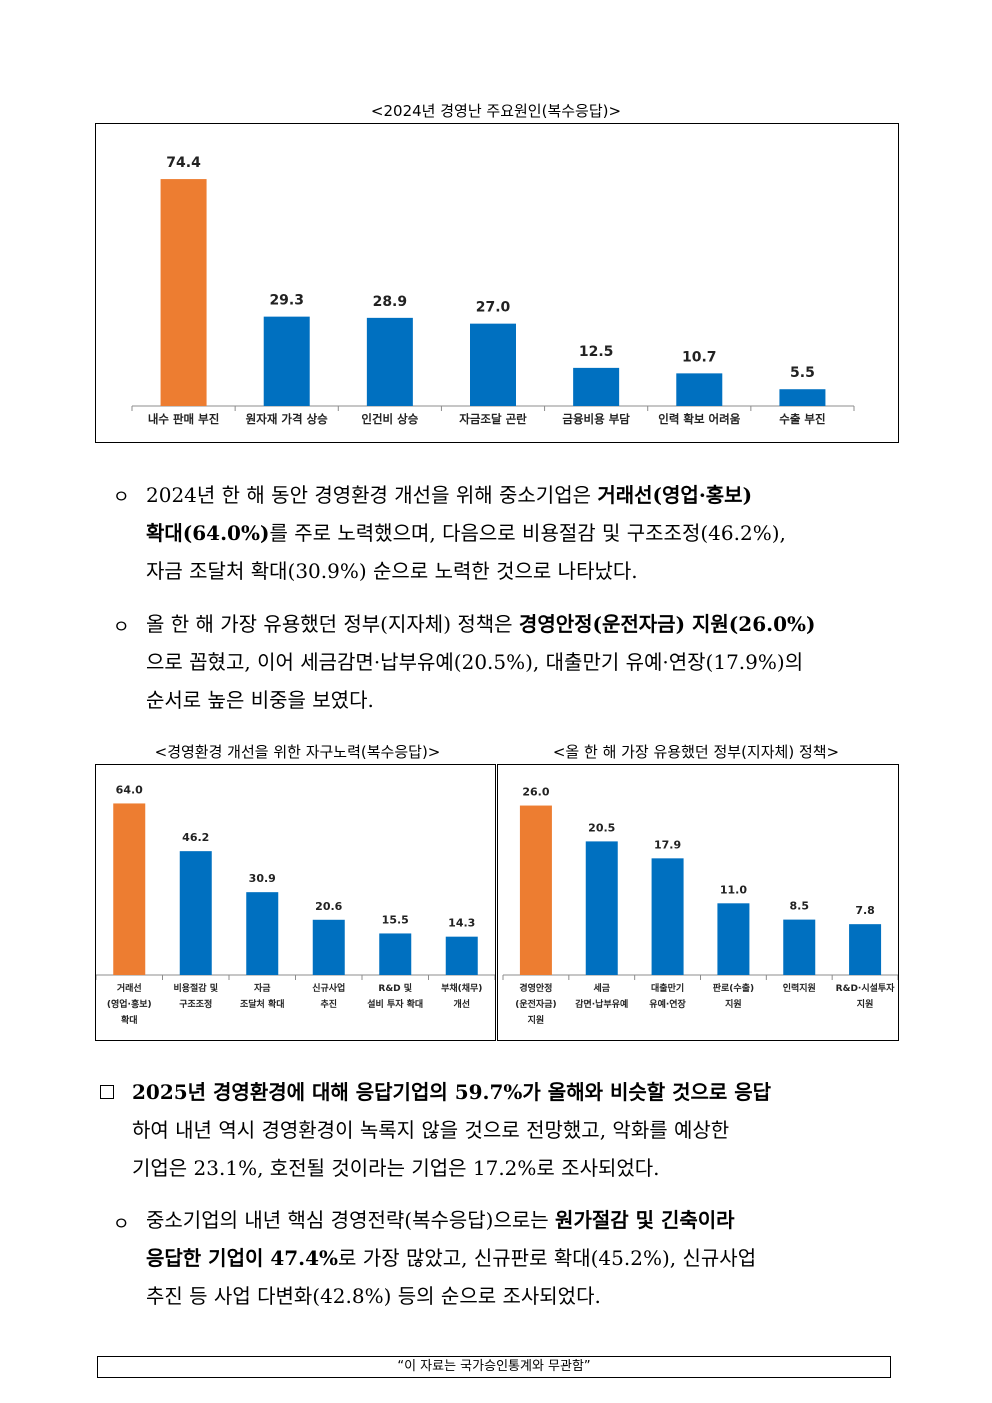 The height and width of the screenshot is (1403, 992). I want to click on category-label-4: 추진, so click(328, 1004).